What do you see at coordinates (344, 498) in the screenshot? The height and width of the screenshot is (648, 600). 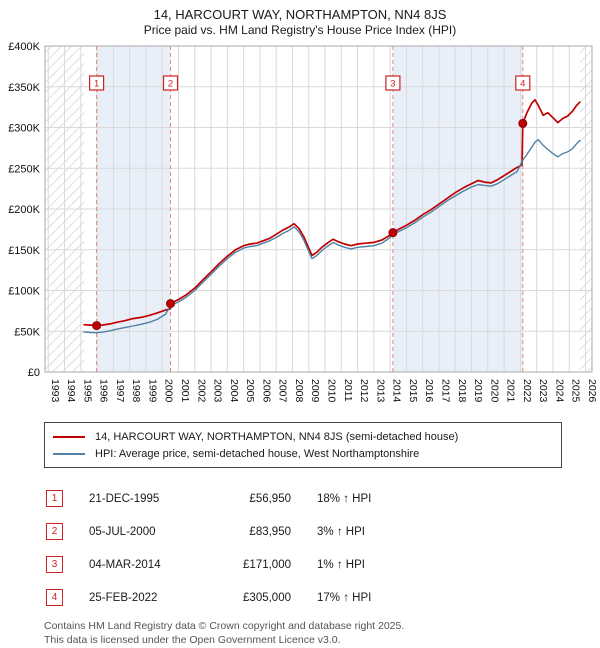 I see `transaction-hpi-delta: 18% ↑ HPI` at bounding box center [344, 498].